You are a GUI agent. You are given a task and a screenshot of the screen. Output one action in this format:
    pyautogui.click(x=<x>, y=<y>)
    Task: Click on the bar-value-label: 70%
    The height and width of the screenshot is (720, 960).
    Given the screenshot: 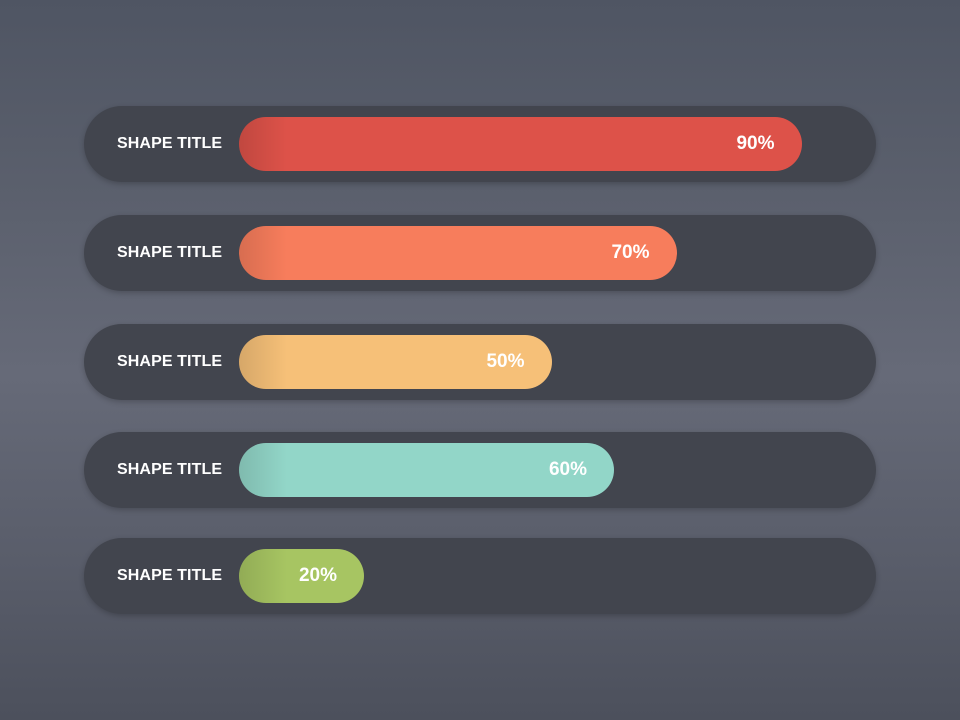 What is the action you would take?
    pyautogui.click(x=630, y=252)
    